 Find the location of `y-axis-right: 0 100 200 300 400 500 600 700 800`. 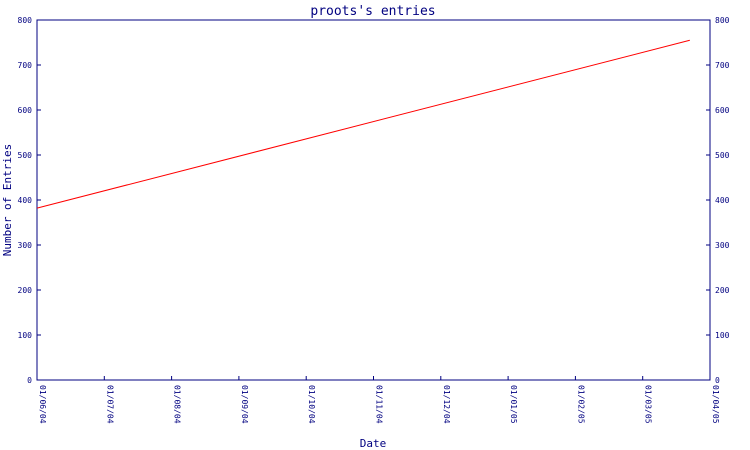

y-axis-right: 0 100 200 300 400 500 600 700 800 is located at coordinates (718, 200).